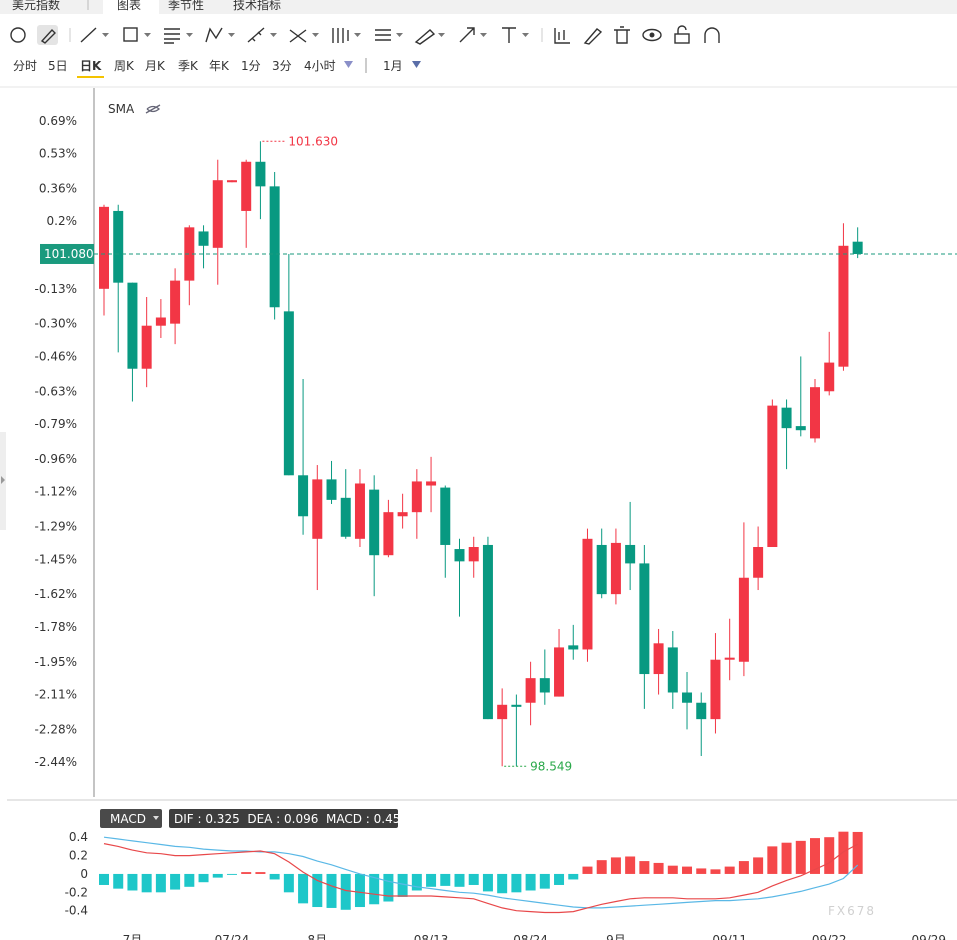 The height and width of the screenshot is (940, 957). I want to click on y-tick-label: -1.78%, so click(56, 627).